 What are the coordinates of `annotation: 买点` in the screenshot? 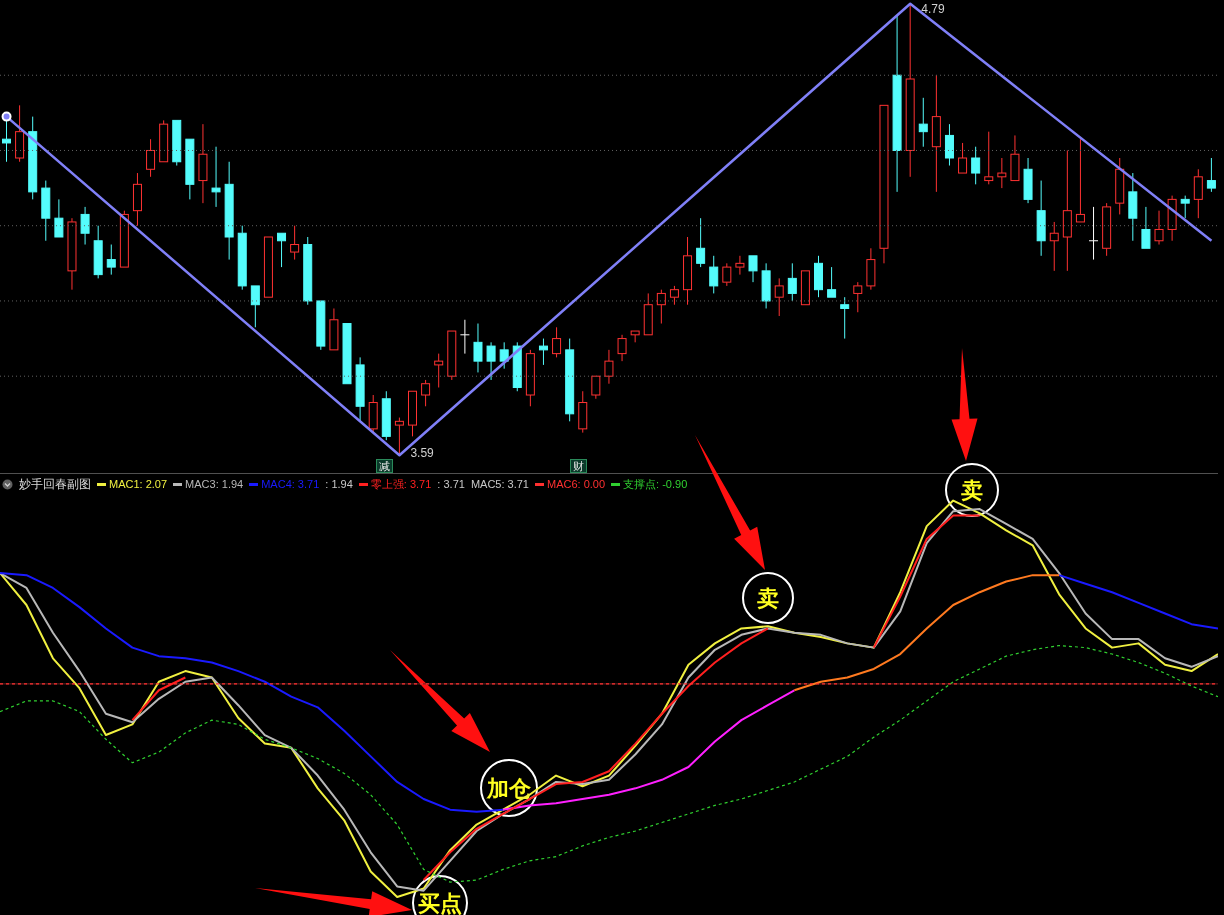 It's located at (440, 903).